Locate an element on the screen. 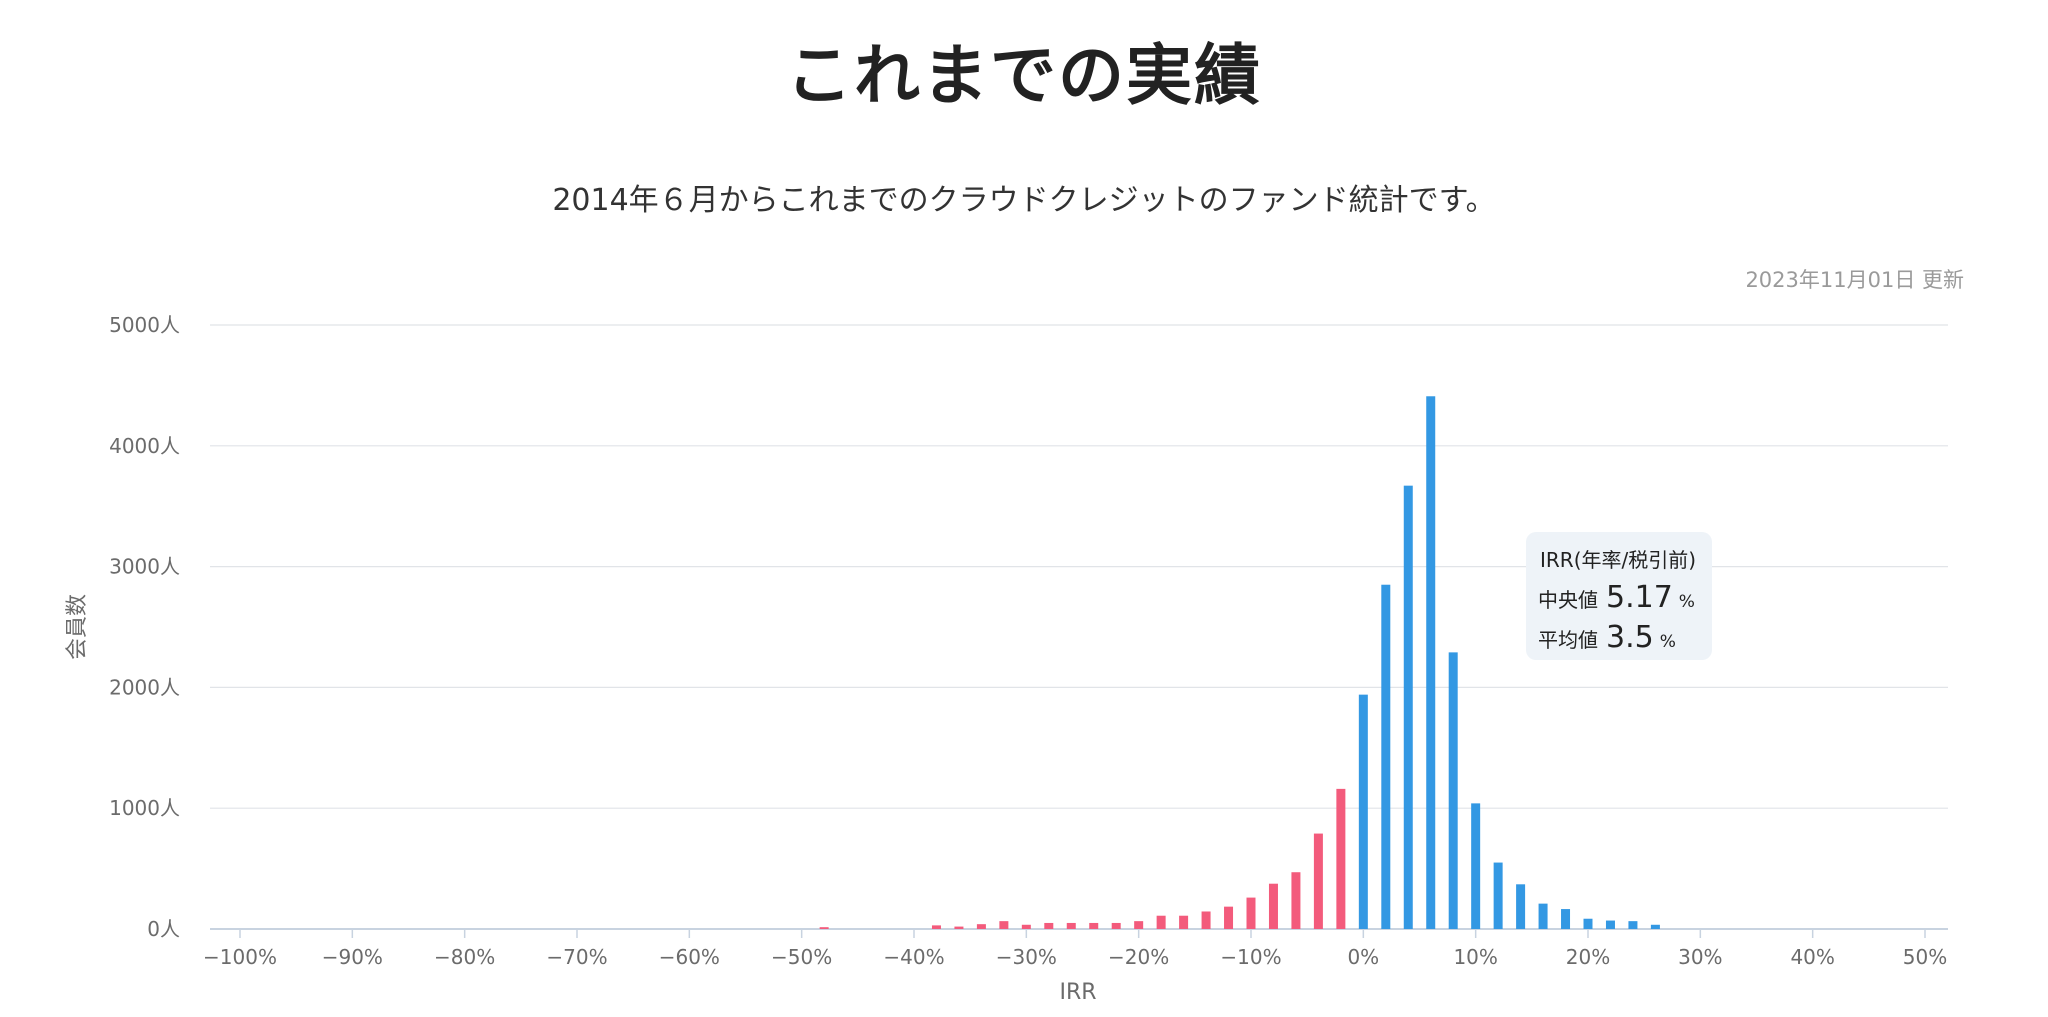  x-axis-label: IRR is located at coordinates (1077, 992).